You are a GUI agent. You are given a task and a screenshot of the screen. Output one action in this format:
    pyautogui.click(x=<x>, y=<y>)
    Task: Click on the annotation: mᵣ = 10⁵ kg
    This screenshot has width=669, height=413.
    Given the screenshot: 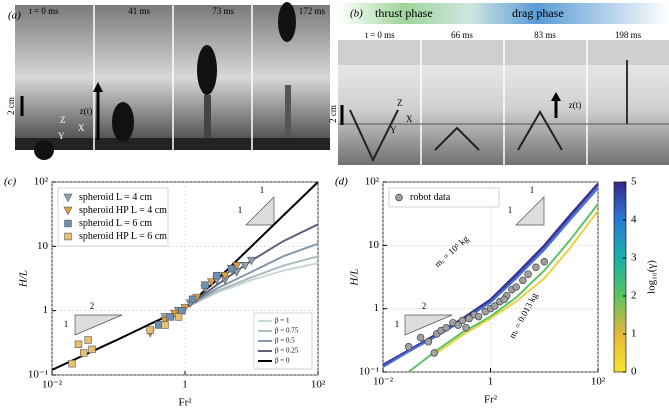 What is the action you would take?
    pyautogui.click(x=451, y=251)
    